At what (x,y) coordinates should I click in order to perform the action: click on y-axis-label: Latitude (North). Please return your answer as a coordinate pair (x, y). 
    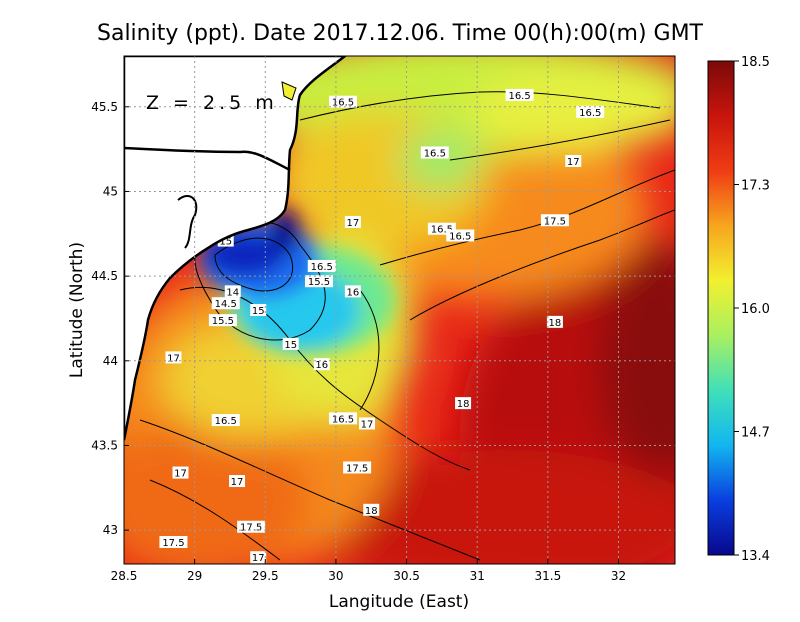
    Looking at the image, I should click on (77, 310).